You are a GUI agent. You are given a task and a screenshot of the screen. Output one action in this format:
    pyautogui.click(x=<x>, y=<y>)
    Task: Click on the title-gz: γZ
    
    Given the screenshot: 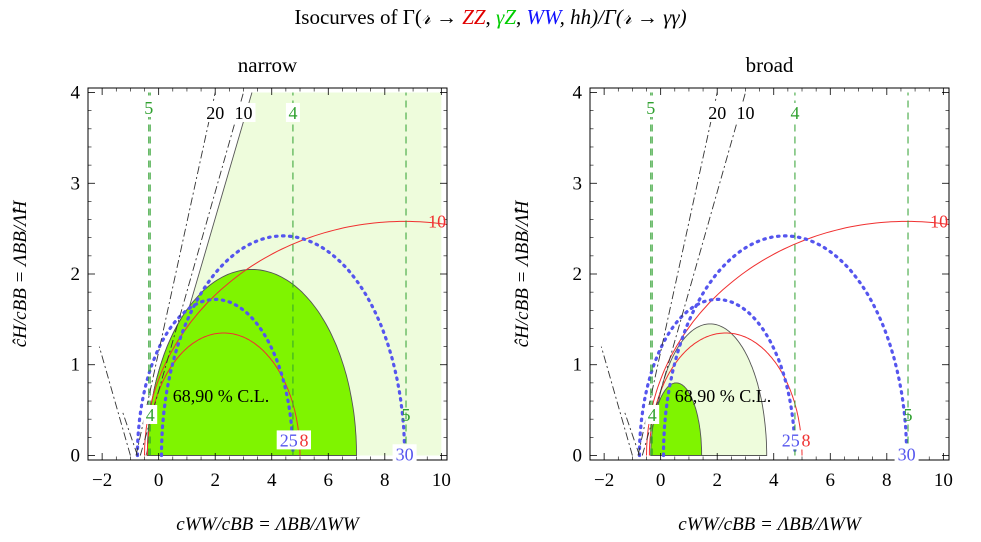 What is the action you would take?
    pyautogui.click(x=506, y=17)
    